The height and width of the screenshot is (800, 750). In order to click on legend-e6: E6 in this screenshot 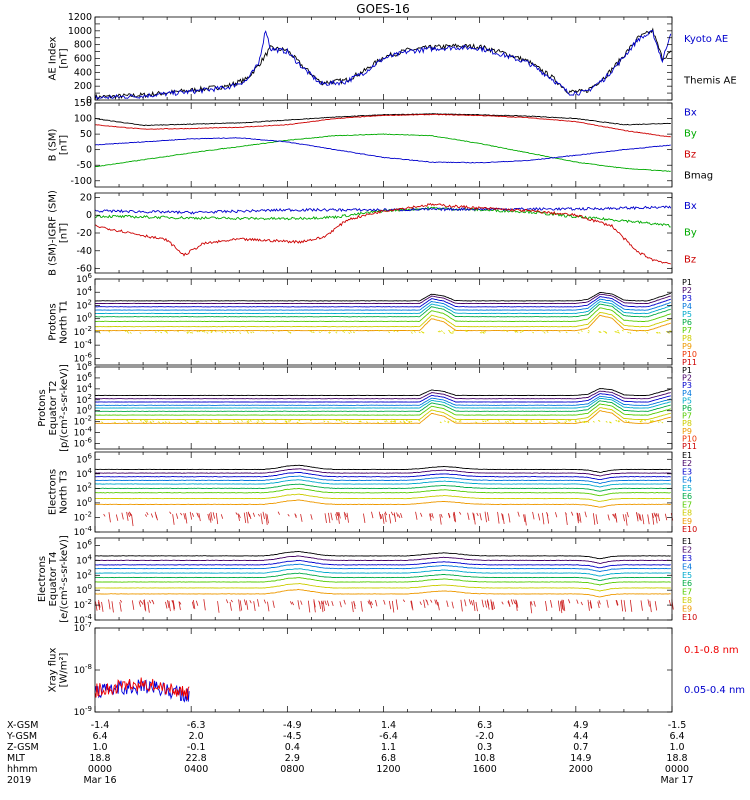, I will do `click(687, 496)`.